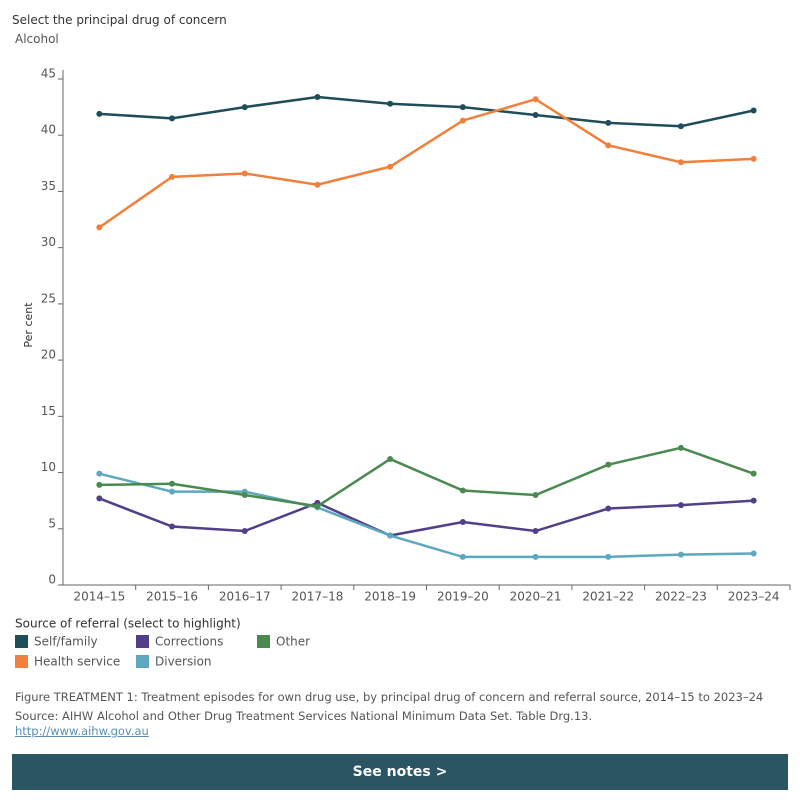  I want to click on x-tick-label: 2022–23, so click(681, 597).